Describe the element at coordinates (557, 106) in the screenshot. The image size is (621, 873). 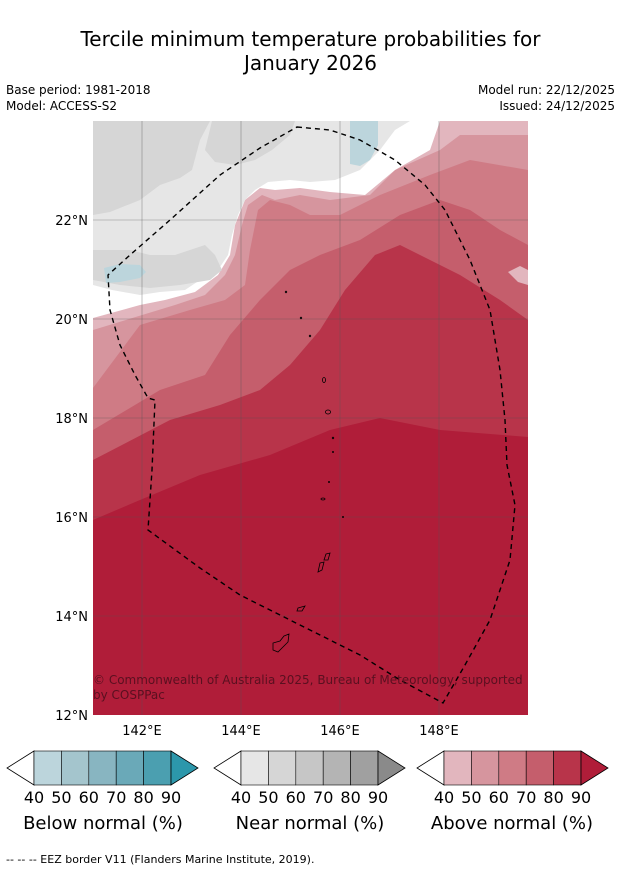
I see `issued-date: Issued: 24/12/2025` at that location.